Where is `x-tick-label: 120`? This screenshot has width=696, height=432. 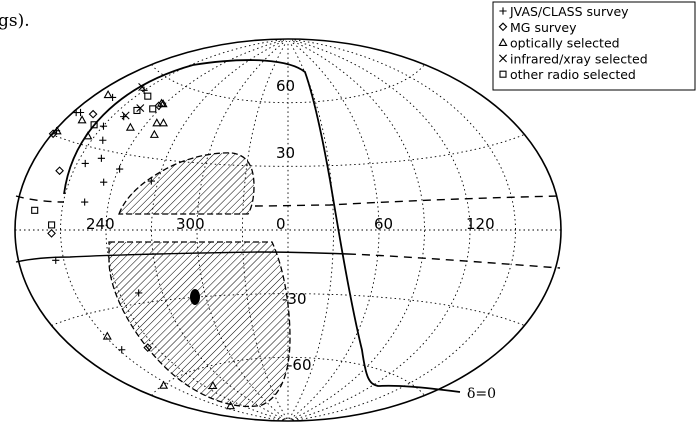 x-tick-label: 120 is located at coordinates (480, 224).